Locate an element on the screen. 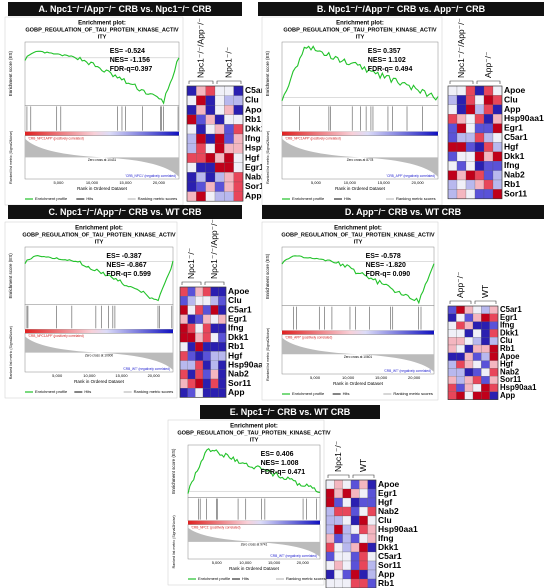 This screenshot has height=588, width=550. hits-frame is located at coordinates (360, 118).